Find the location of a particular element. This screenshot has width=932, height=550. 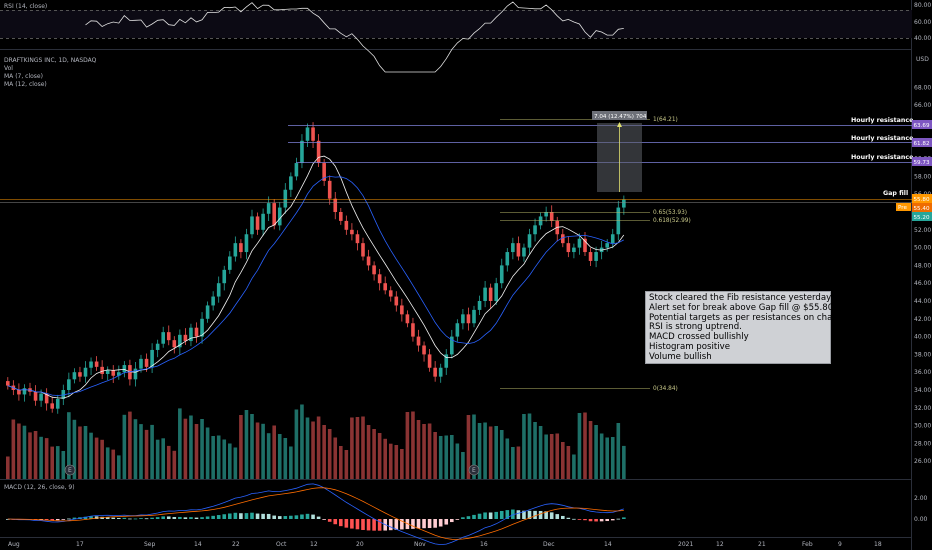

resistance-label-1: Hourly resistance is located at coordinates (882, 120).